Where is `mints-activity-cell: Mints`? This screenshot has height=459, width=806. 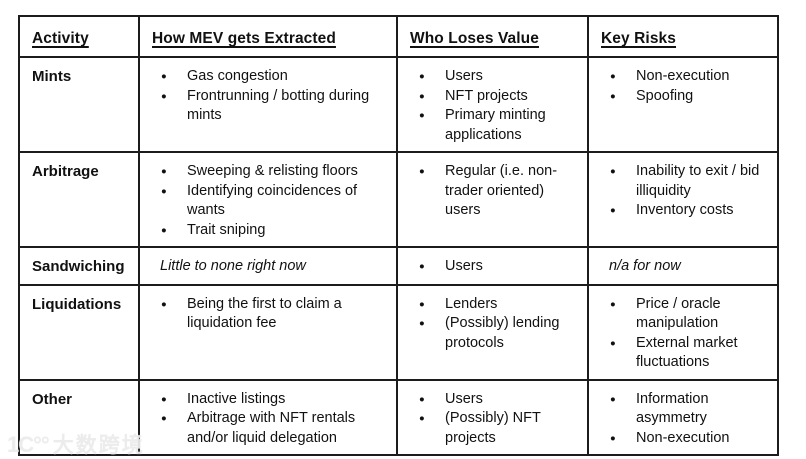
mints-activity-cell: Mints is located at coordinates (79, 104).